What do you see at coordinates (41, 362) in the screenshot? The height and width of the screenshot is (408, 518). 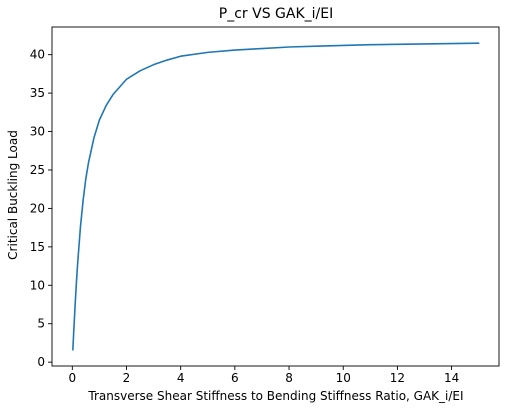 I see `y-tick-label: 0` at bounding box center [41, 362].